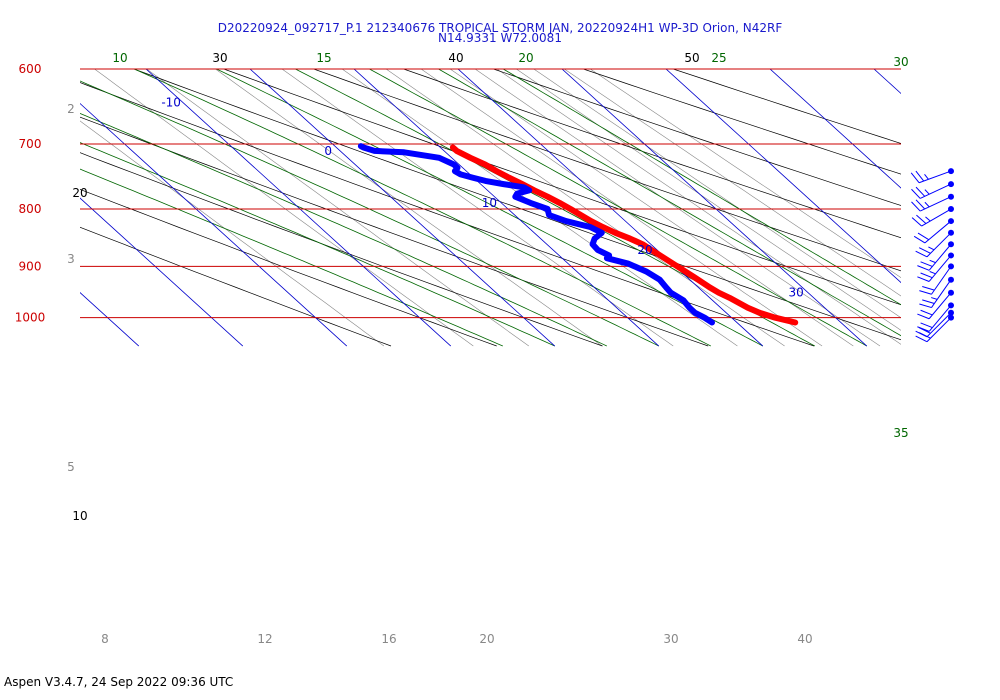 This screenshot has width=1000, height=700. Describe the element at coordinates (489, 203) in the screenshot. I see `isotherm-label: 10` at that location.